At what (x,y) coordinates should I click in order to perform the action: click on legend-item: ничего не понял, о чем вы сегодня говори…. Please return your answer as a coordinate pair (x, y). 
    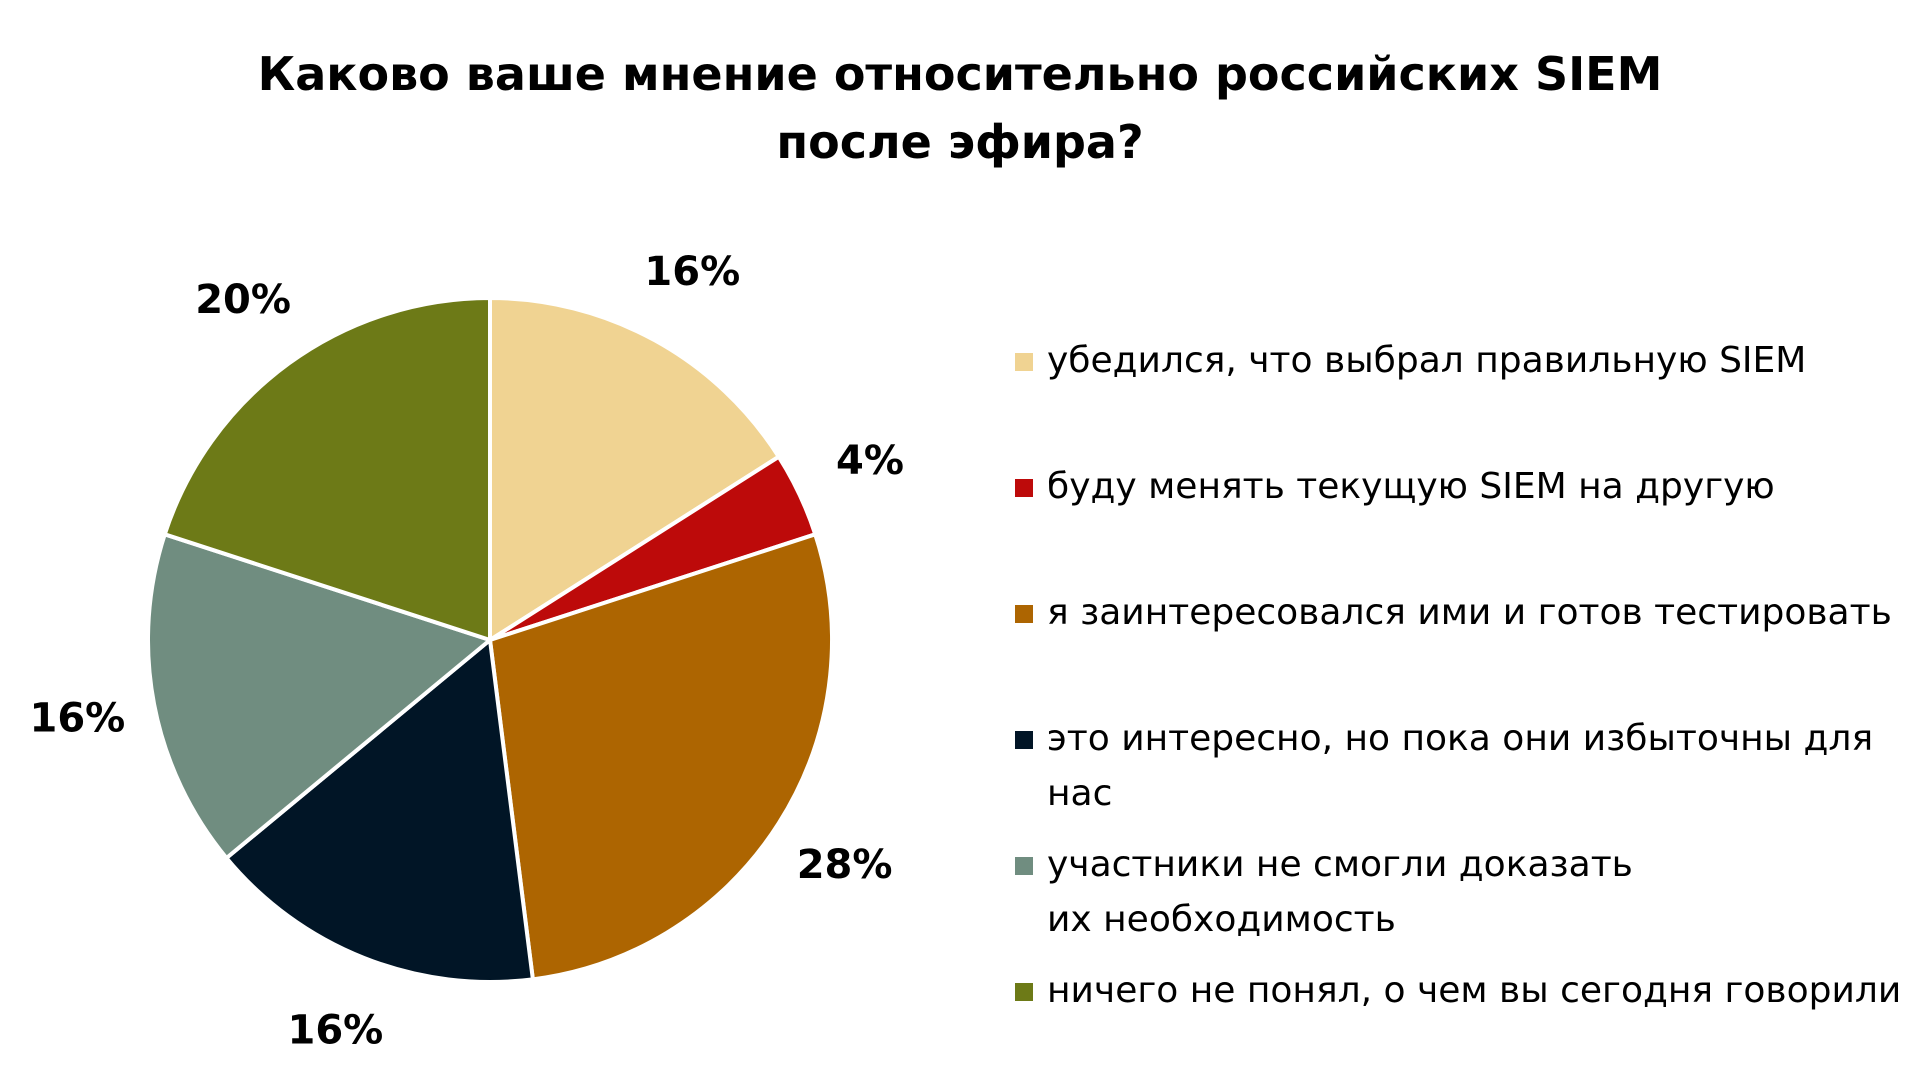
    Looking at the image, I should click on (1465, 990).